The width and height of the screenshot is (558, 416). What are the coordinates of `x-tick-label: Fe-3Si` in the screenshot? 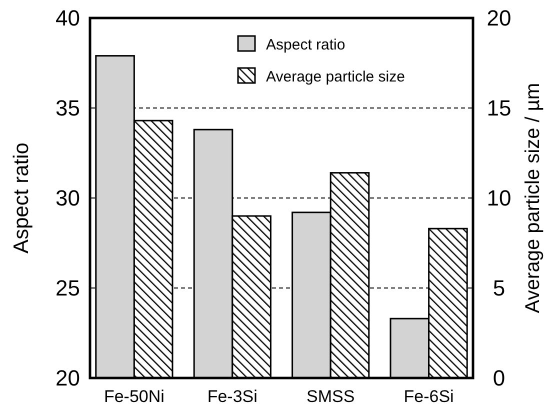 It's located at (232, 396).